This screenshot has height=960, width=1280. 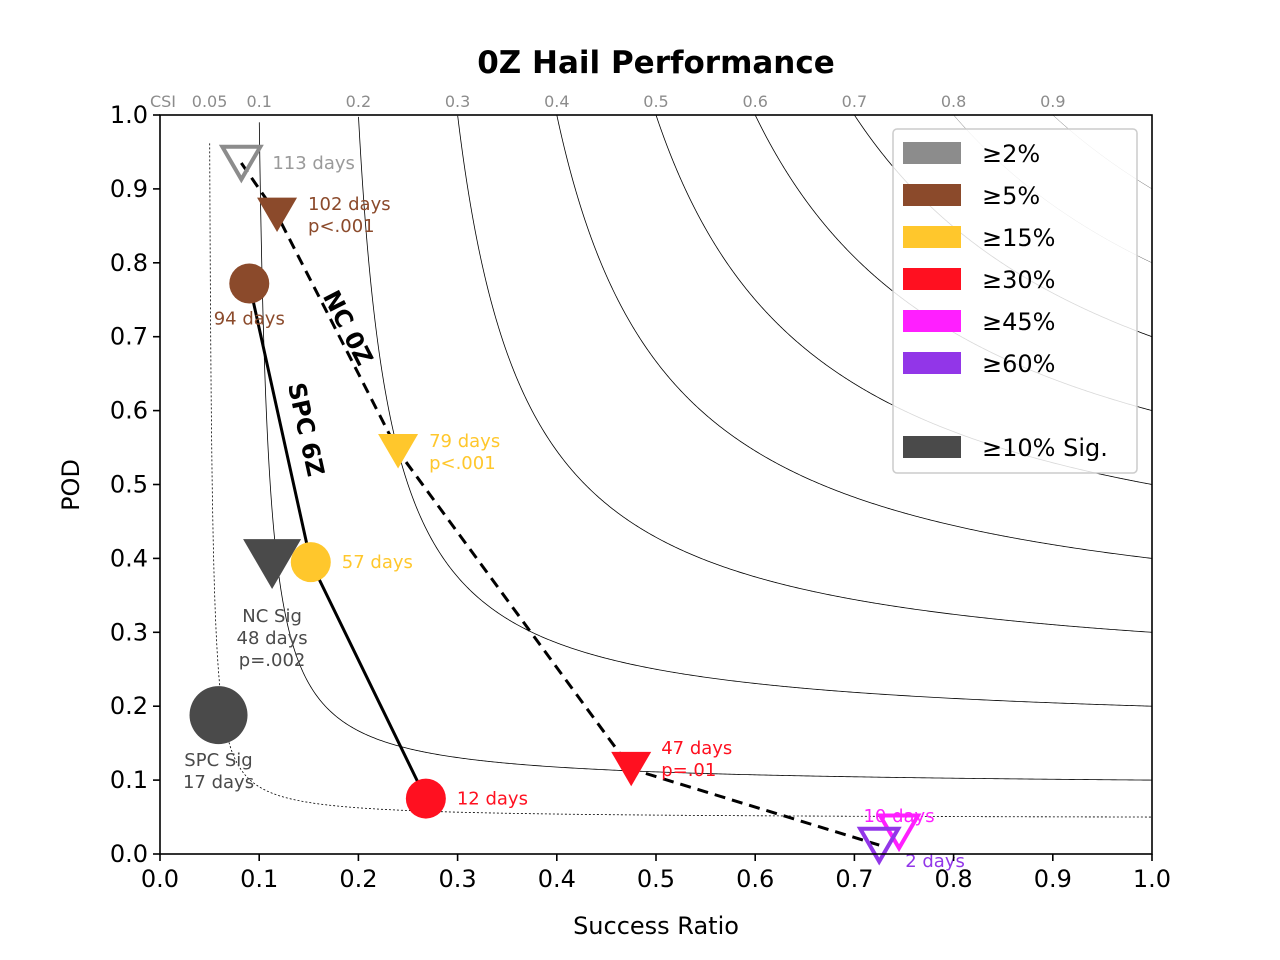 What do you see at coordinates (492, 799) in the screenshot?
I see `point-label: 12 days` at bounding box center [492, 799].